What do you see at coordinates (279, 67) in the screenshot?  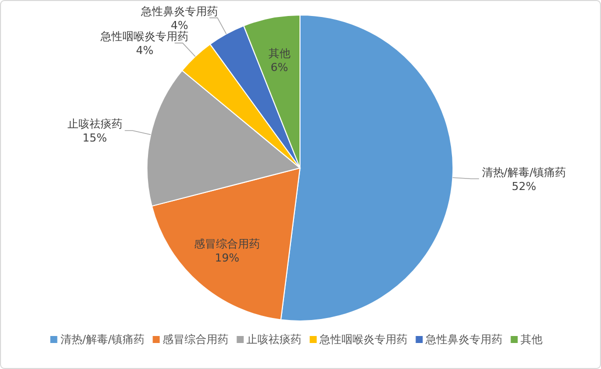 I see `data-label: 6%` at bounding box center [279, 67].